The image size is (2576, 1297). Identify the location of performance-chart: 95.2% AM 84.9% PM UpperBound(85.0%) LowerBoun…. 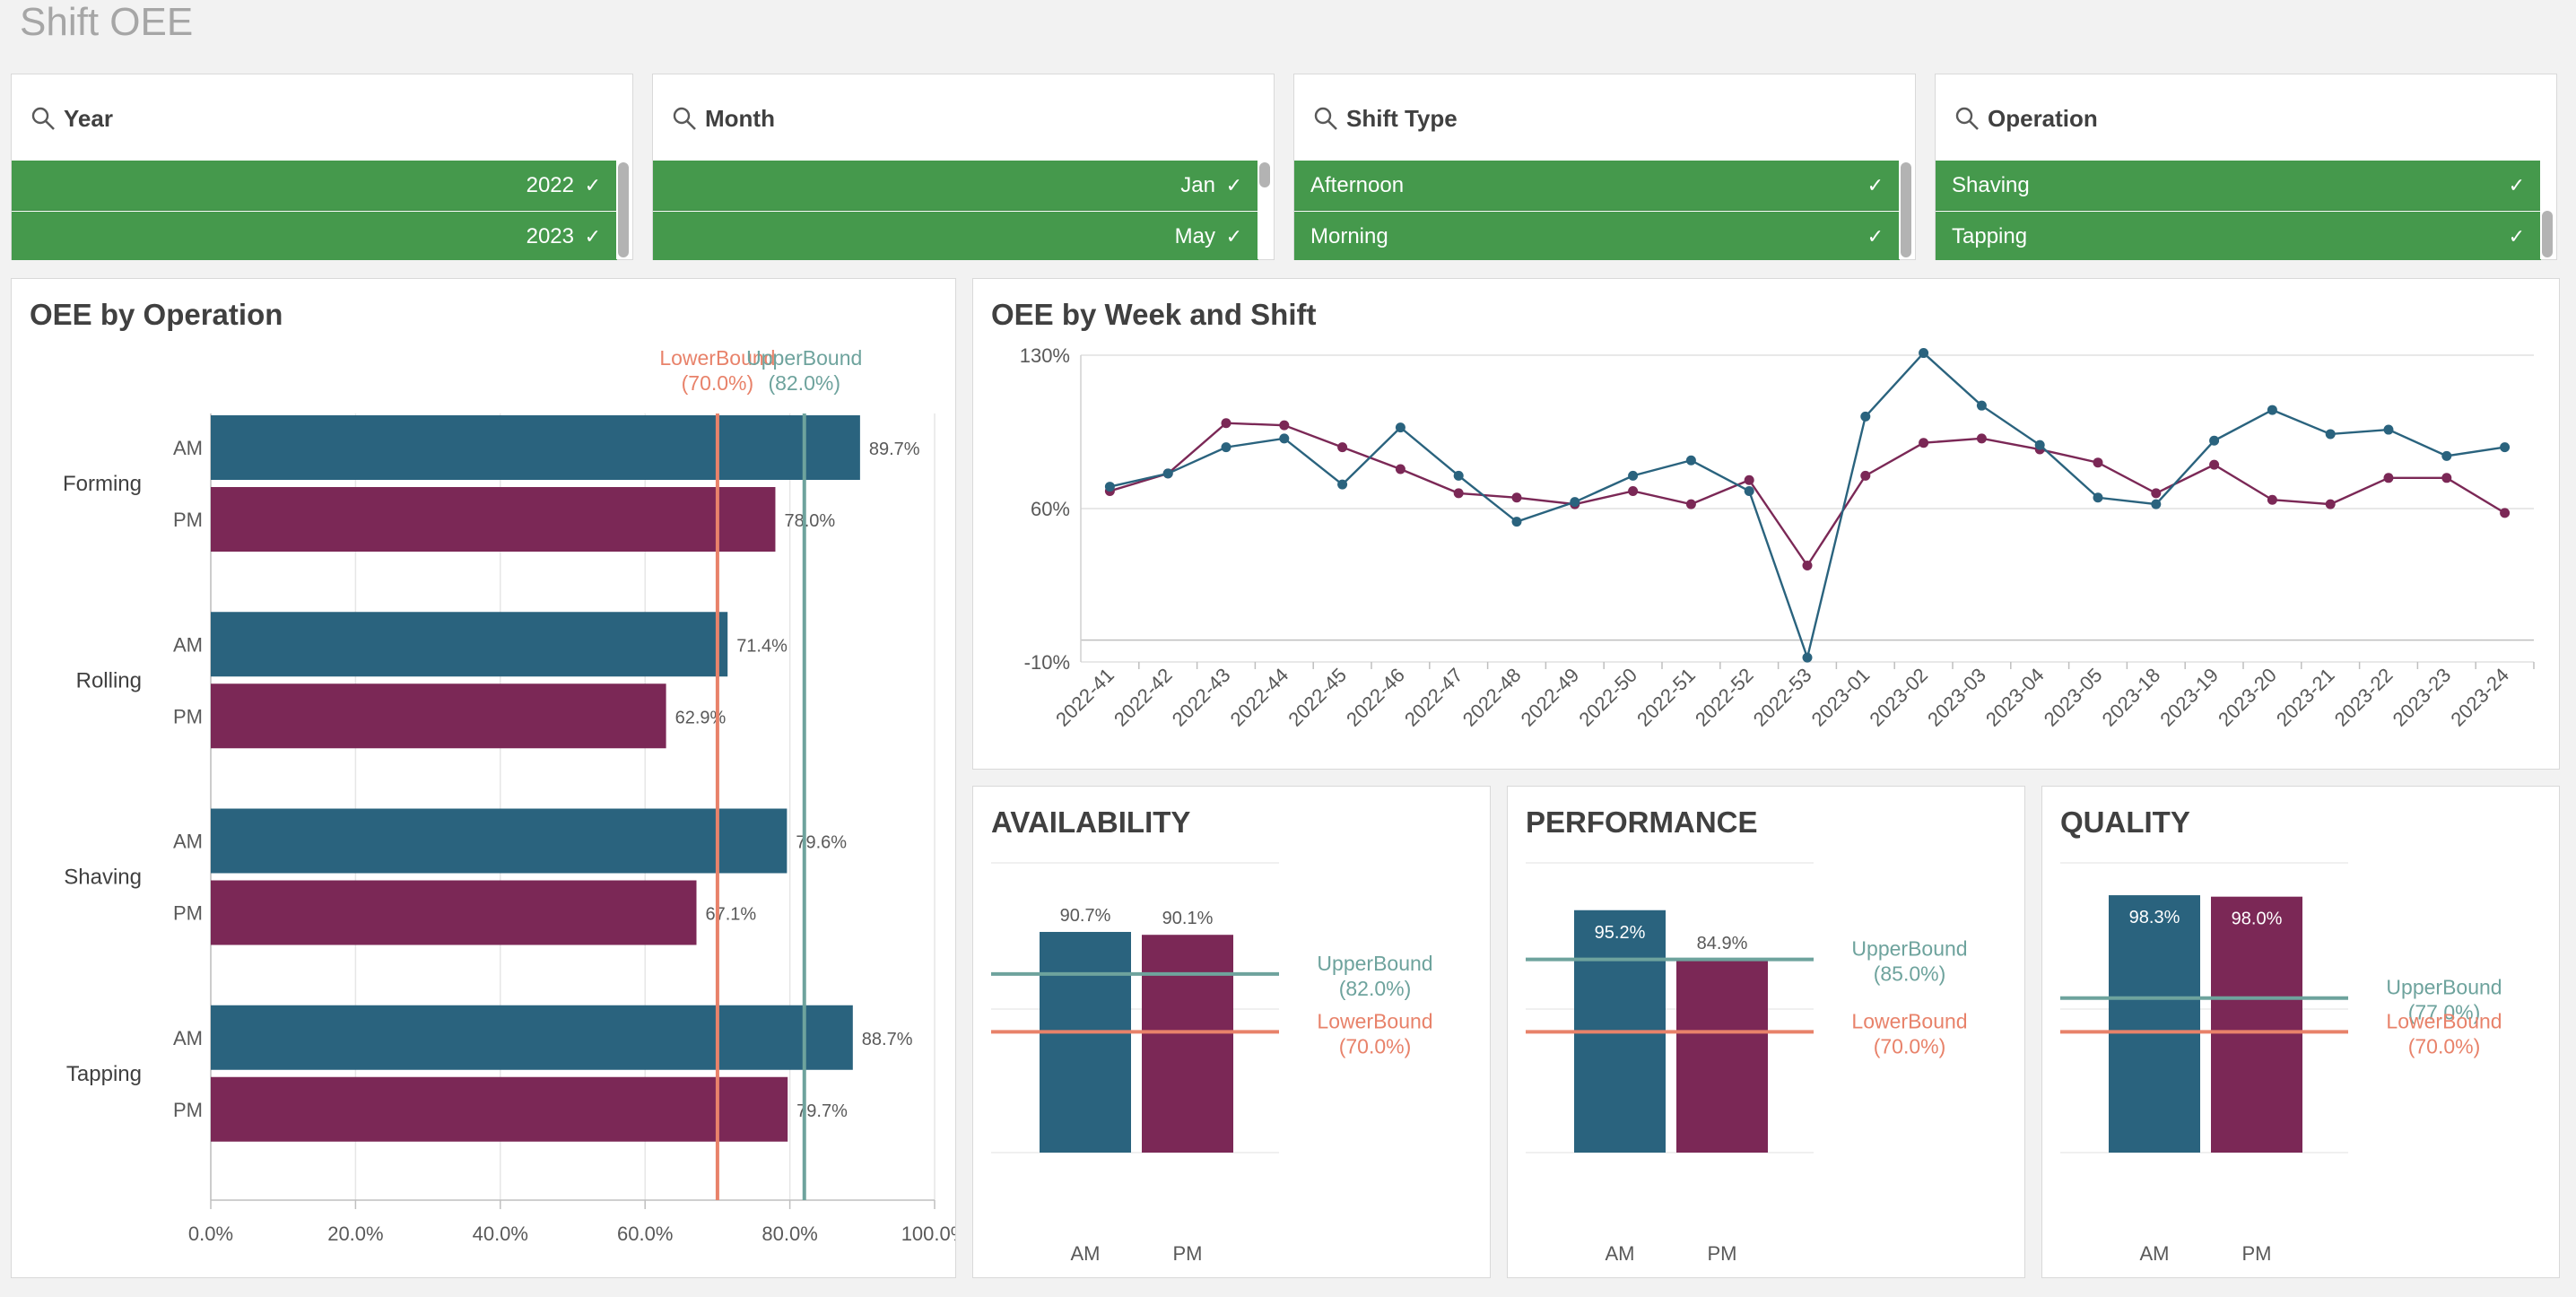
(1766, 1032).